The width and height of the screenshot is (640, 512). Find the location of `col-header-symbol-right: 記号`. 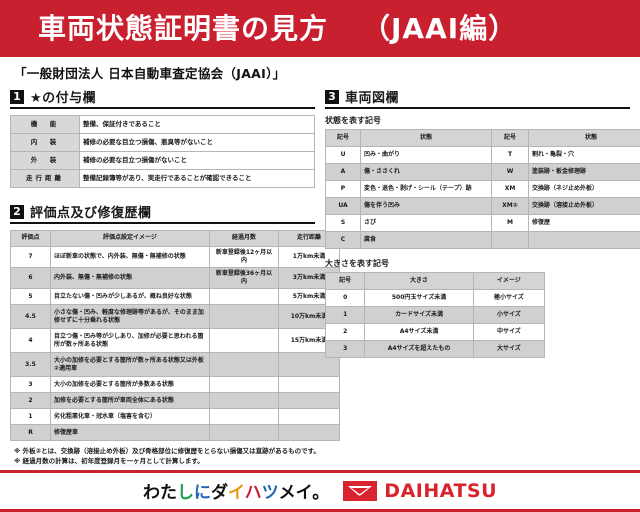

col-header-symbol-right: 記号 is located at coordinates (510, 138).